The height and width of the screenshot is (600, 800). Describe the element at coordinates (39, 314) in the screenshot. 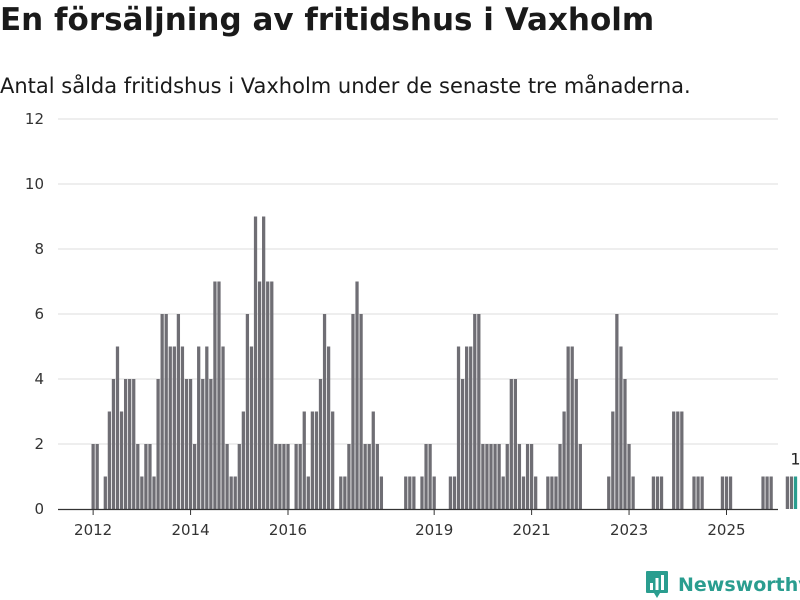

I see `y-tick-label: 6` at that location.